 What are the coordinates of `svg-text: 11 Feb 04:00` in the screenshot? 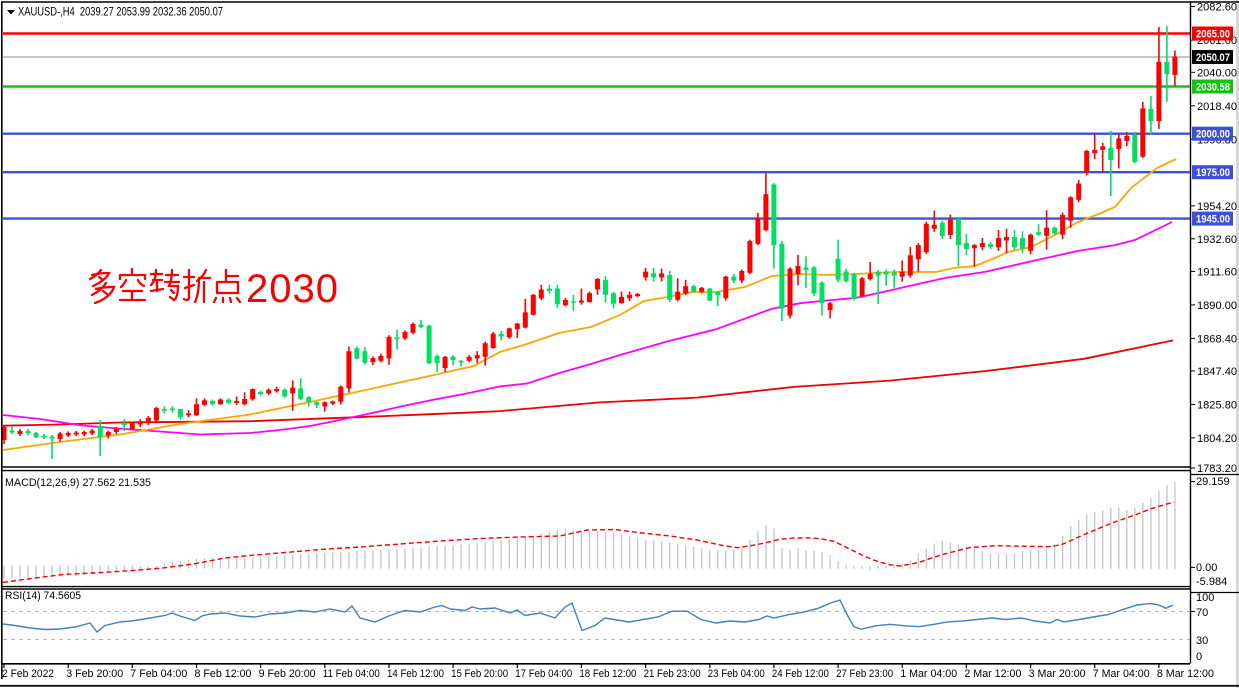 It's located at (351, 674).